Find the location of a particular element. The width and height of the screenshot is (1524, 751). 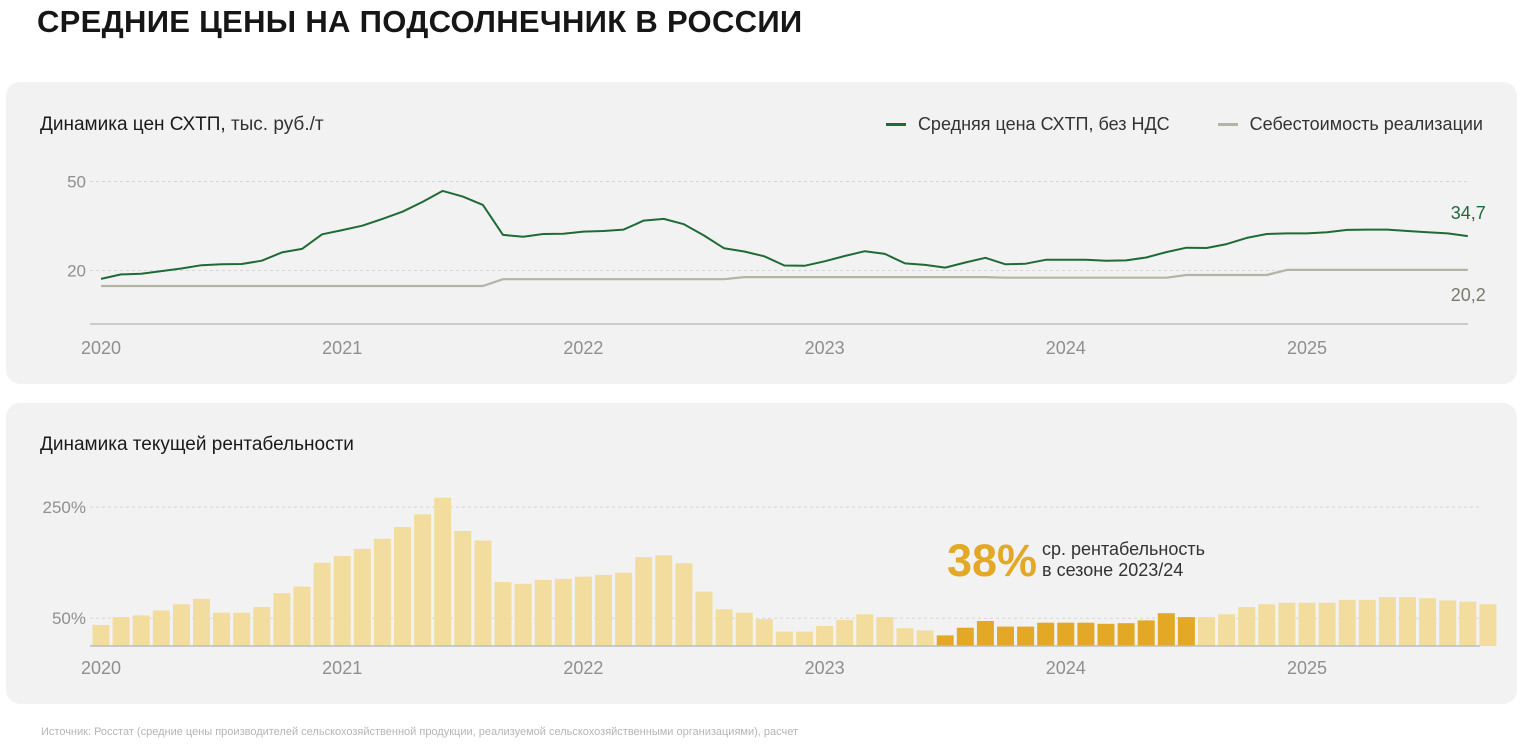

annotation-value: 38% is located at coordinates (992, 560).